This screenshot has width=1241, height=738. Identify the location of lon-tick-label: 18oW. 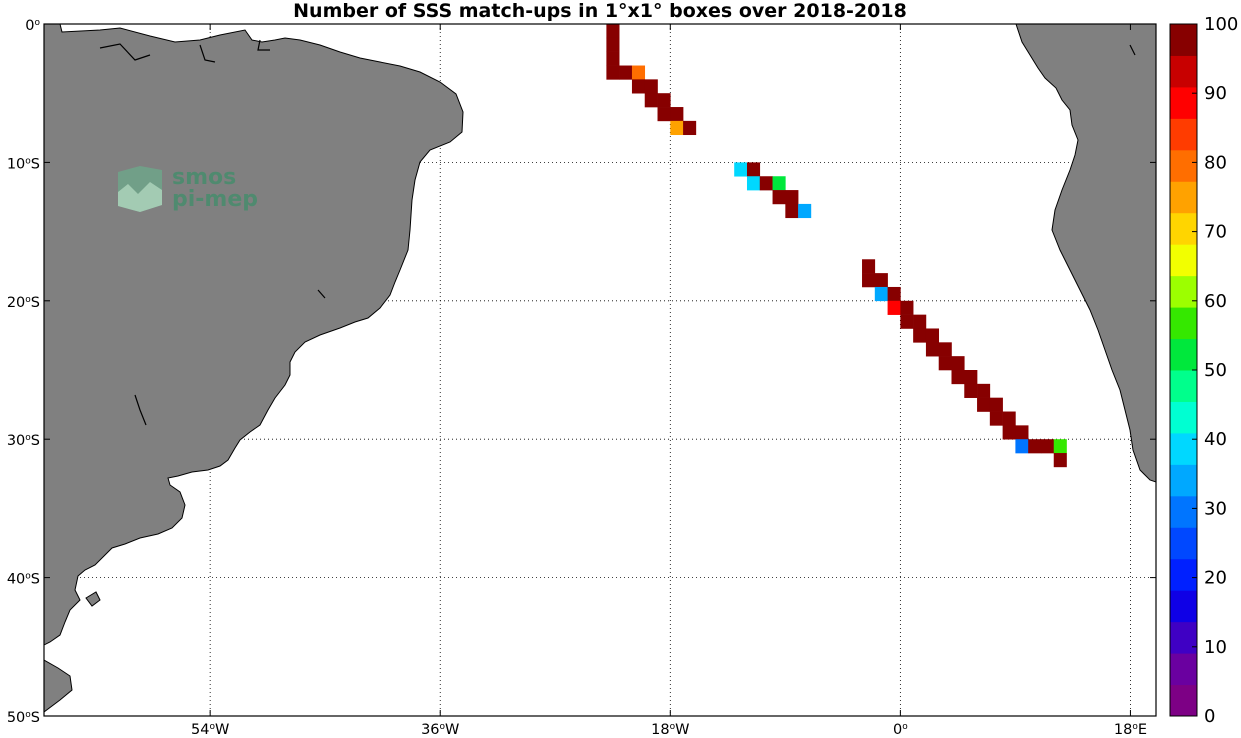
(670, 730).